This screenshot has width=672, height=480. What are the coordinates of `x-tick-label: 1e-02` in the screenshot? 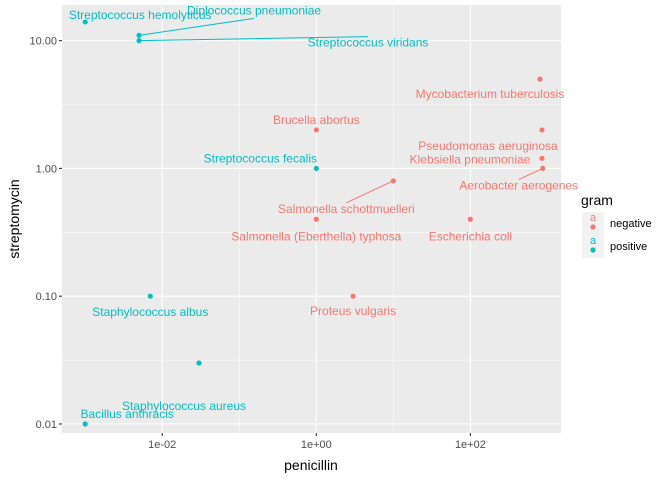 It's located at (162, 445).